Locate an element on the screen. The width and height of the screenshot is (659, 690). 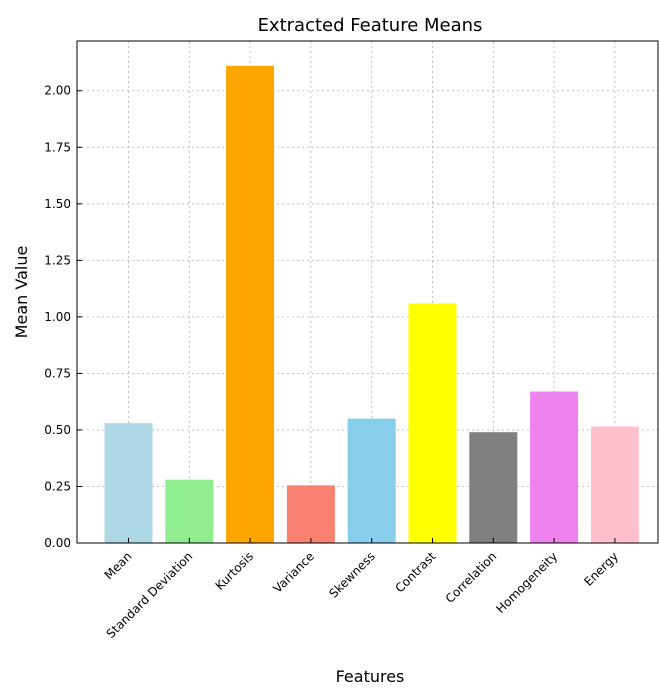
bar-variance is located at coordinates (310, 514).